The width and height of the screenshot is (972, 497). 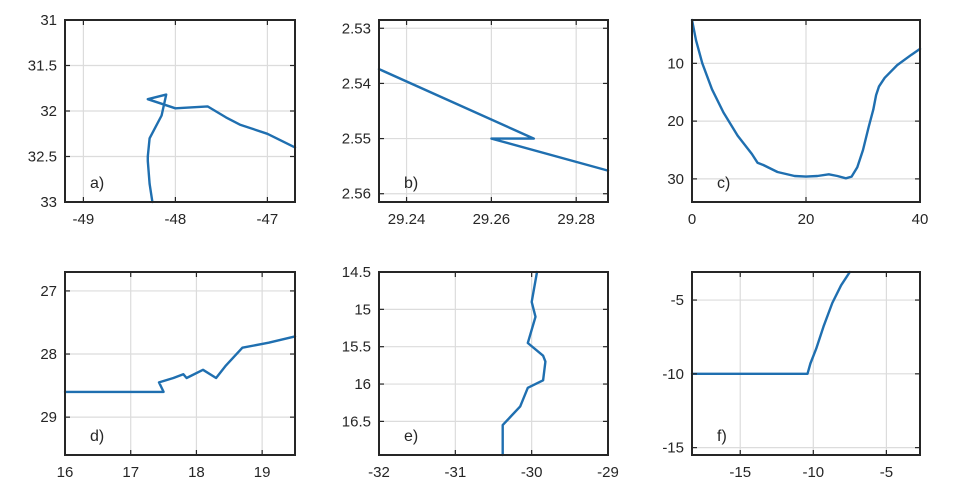 I want to click on panel-c: 0 20 40 10 20 30 c), so click(x=798, y=123).